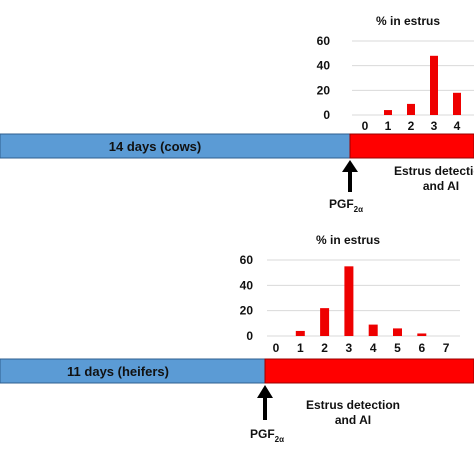 This screenshot has width=474, height=474. What do you see at coordinates (421, 348) in the screenshot?
I see `x-tick-label: 6` at bounding box center [421, 348].